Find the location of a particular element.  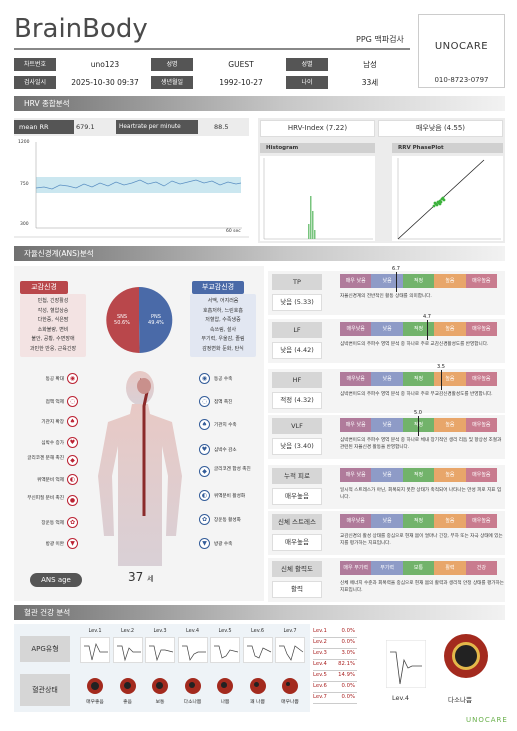

vessel-state-text: 보통 is located at coordinates (160, 702).